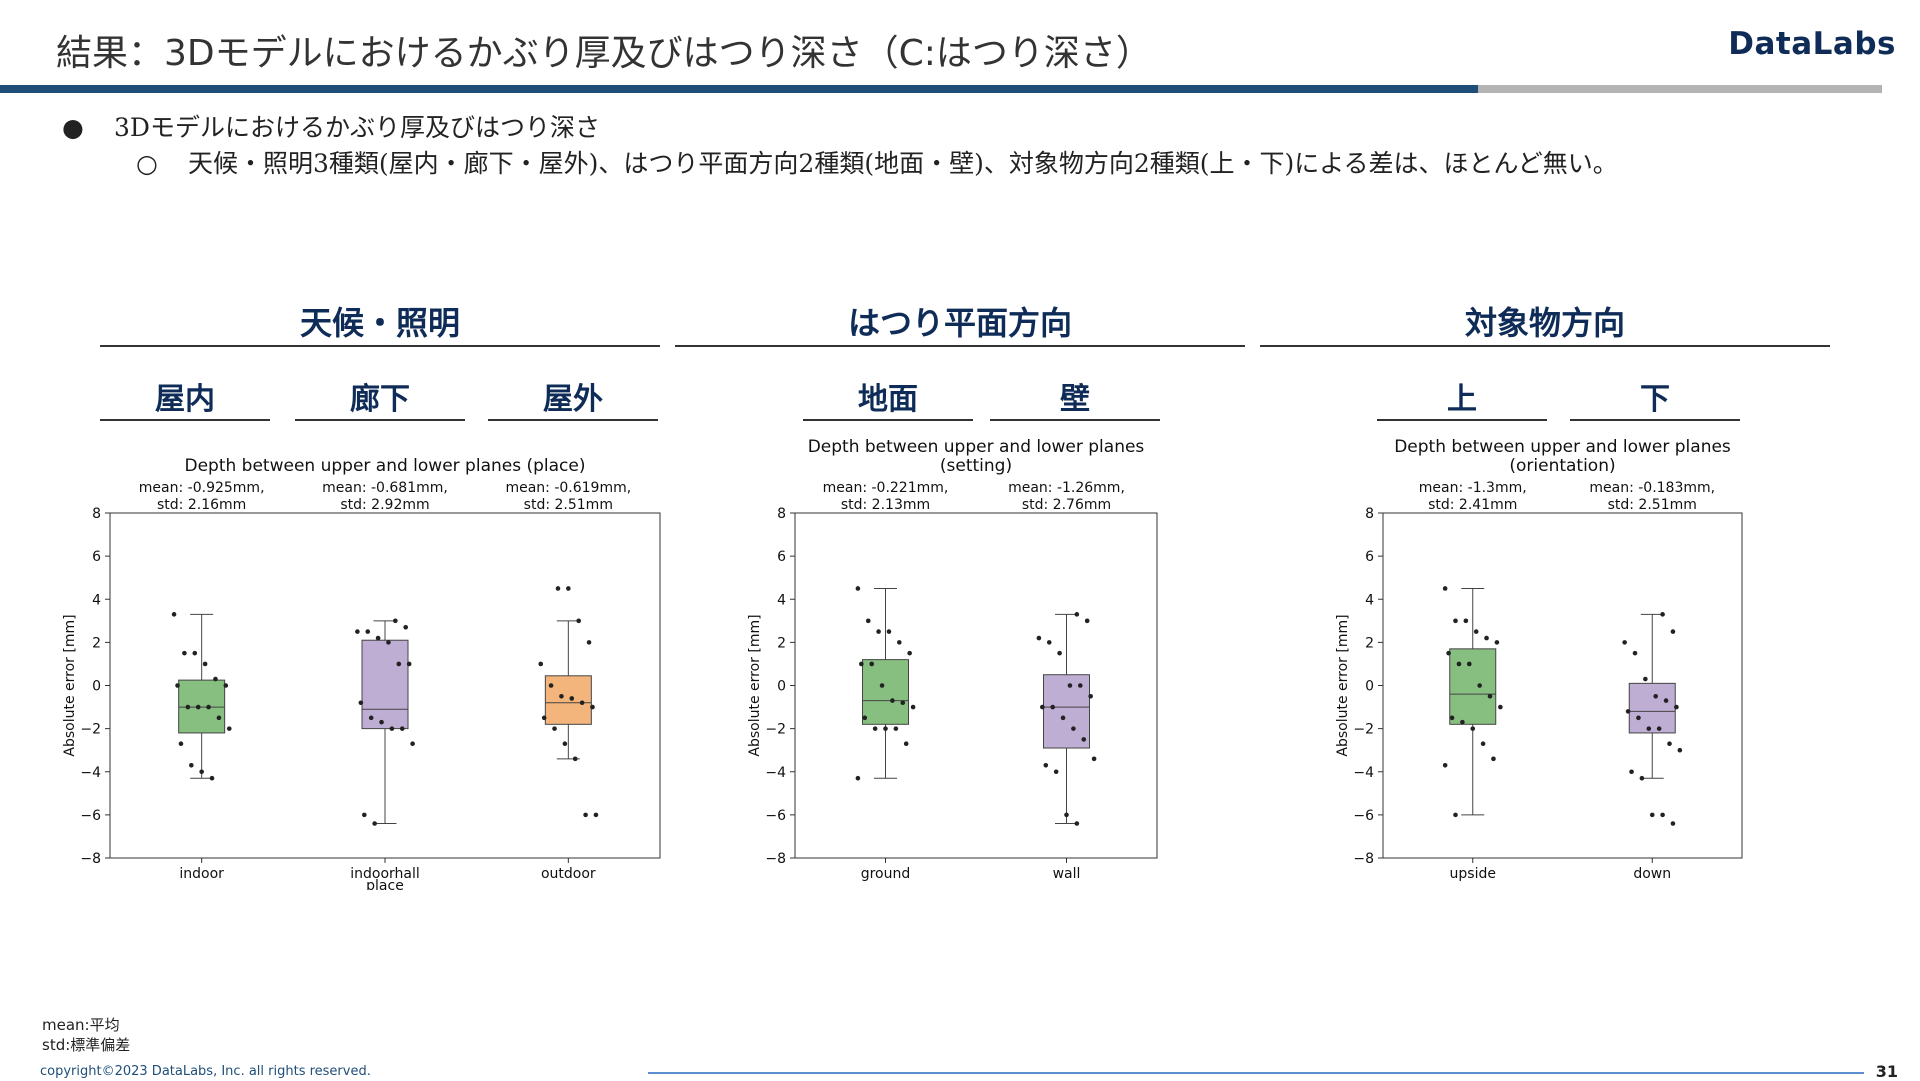  I want to click on slide-title: 結果：3Dモデルにおけるかぶり厚及びはつり深さ（C:はつり深さ）, so click(604, 53).